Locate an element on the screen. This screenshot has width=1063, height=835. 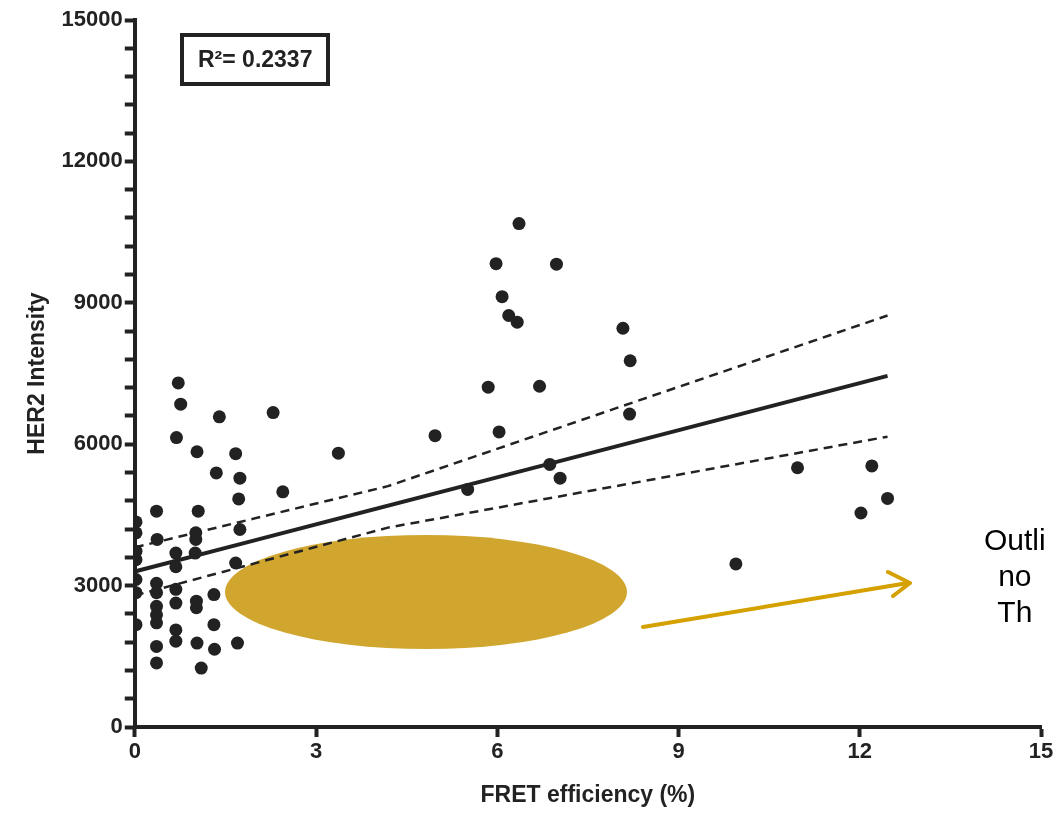
y-axis-title: HER2 Intensity is located at coordinates (36, 373).